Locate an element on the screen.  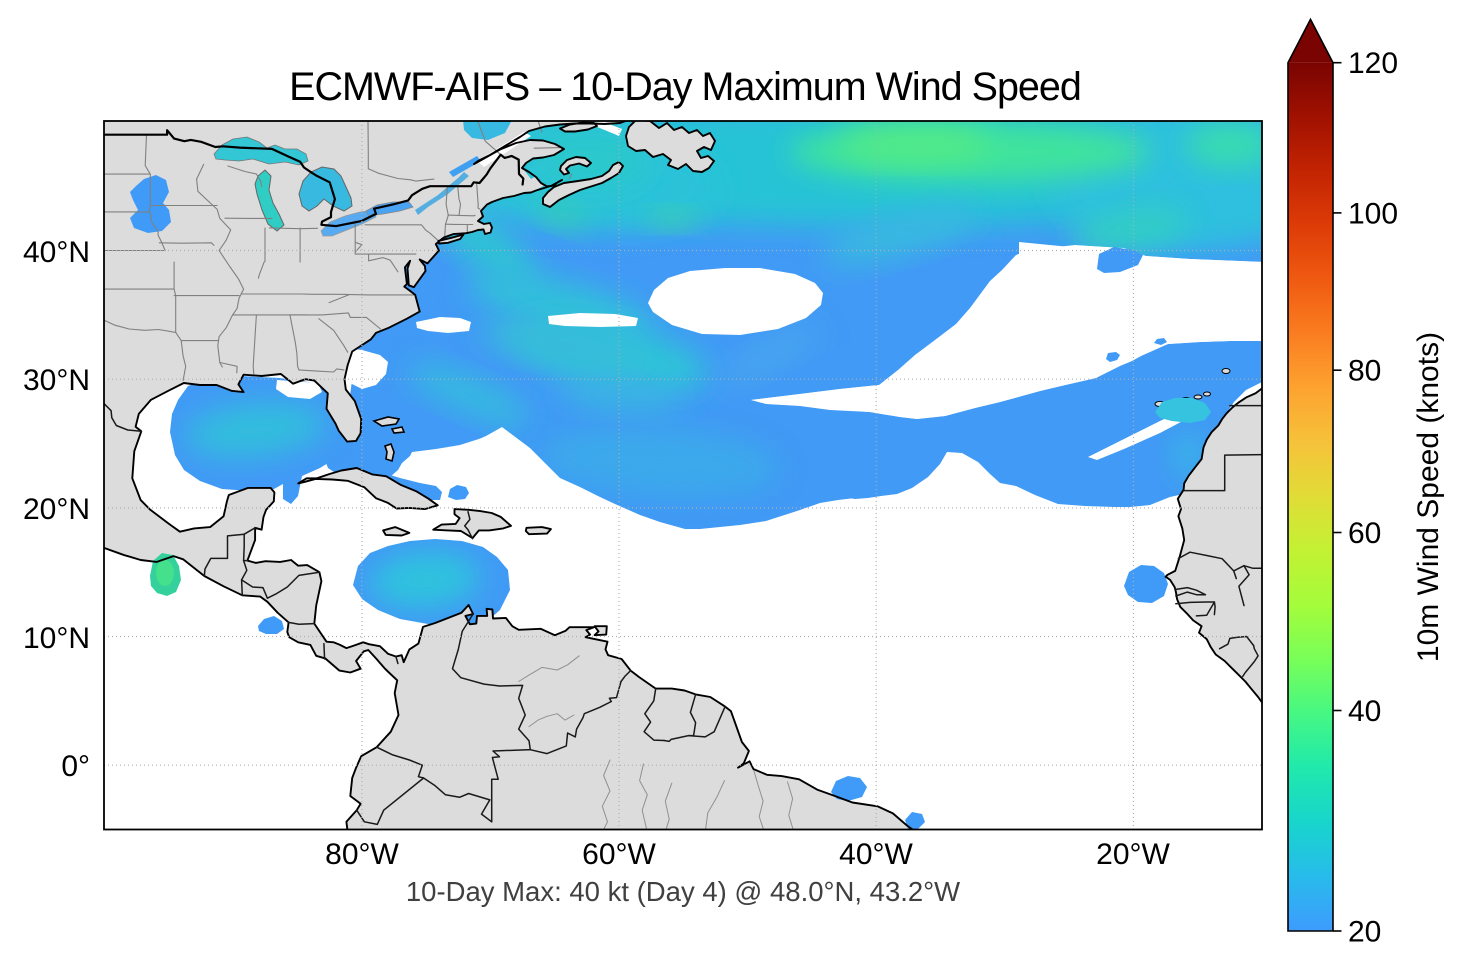
svg-text: 40 is located at coordinates (1364, 711).